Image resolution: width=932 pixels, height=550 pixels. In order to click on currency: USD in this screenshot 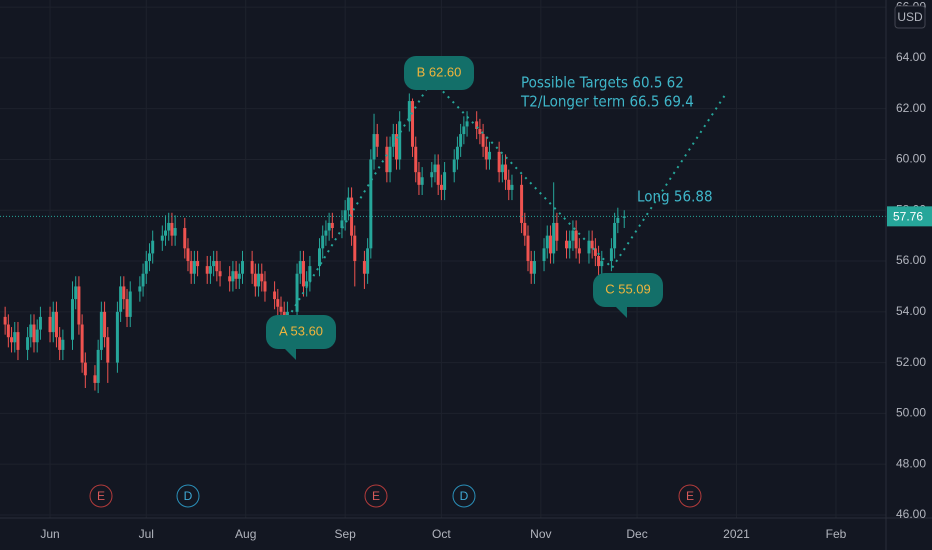, I will do `click(910, 17)`.